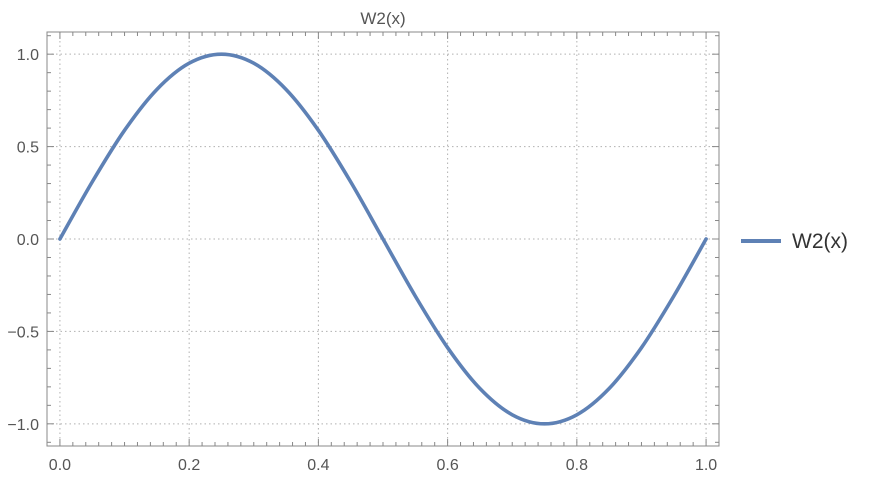  Describe the element at coordinates (189, 465) in the screenshot. I see `x-tick-label: 0.2` at that location.